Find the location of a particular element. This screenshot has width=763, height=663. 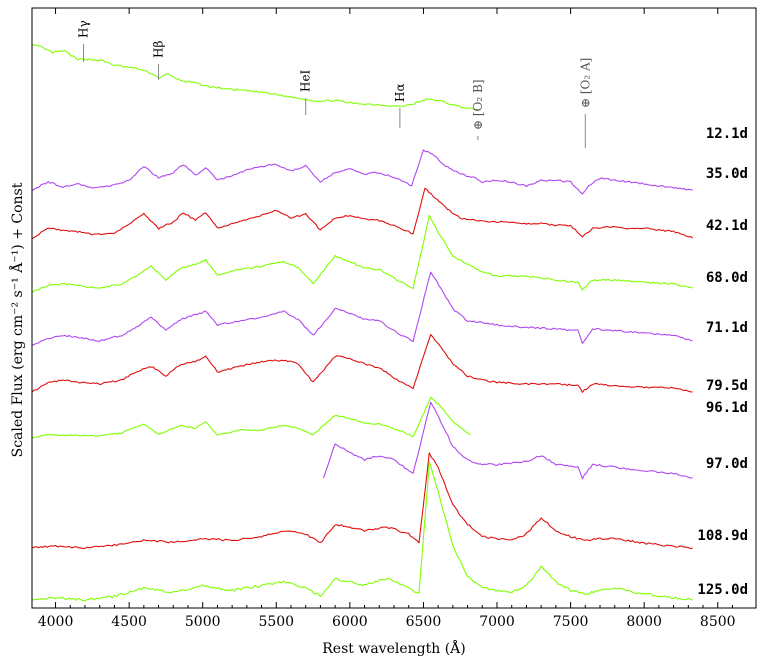

line-id-label: Hα is located at coordinates (400, 92).